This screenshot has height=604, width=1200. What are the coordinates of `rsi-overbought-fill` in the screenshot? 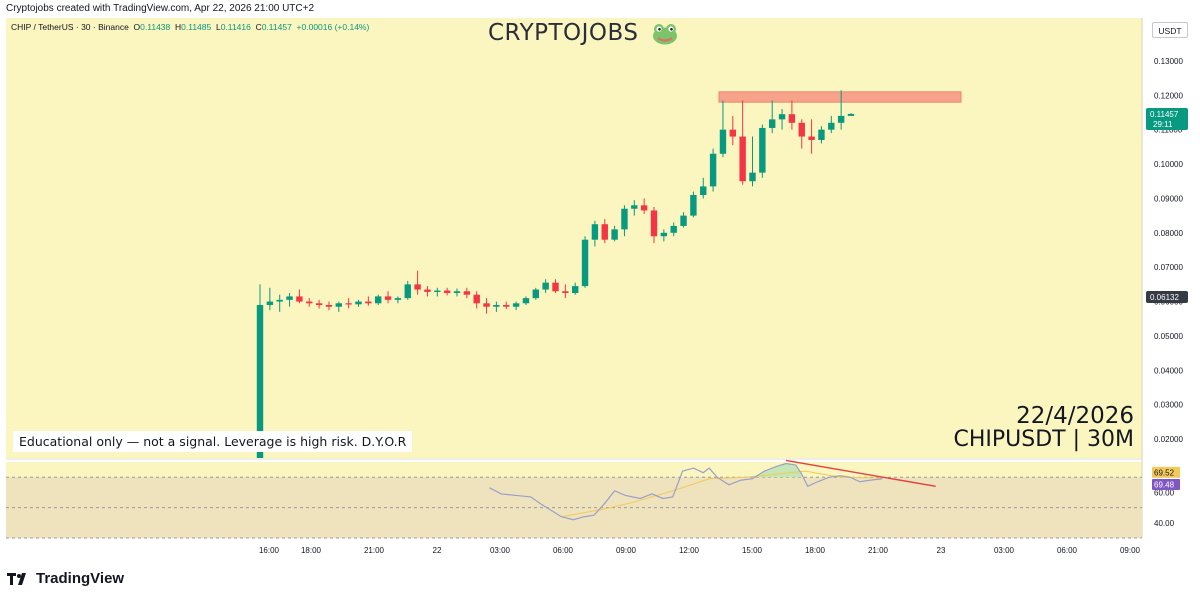 It's located at (777, 470).